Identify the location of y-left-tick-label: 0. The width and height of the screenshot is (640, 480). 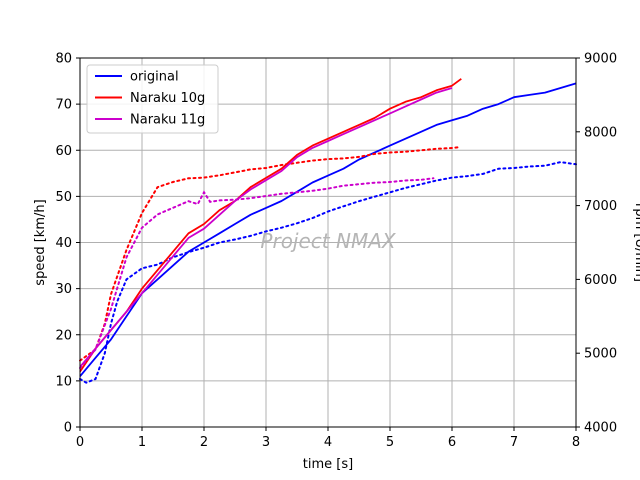
(68, 428).